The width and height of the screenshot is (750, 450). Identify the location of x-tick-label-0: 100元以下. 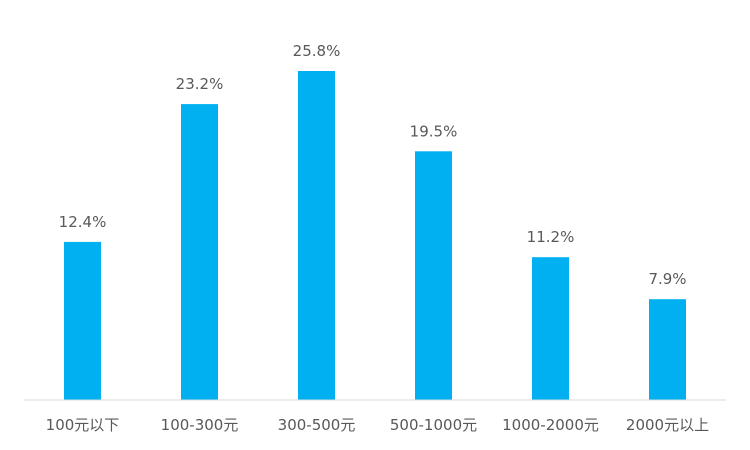
(83, 425).